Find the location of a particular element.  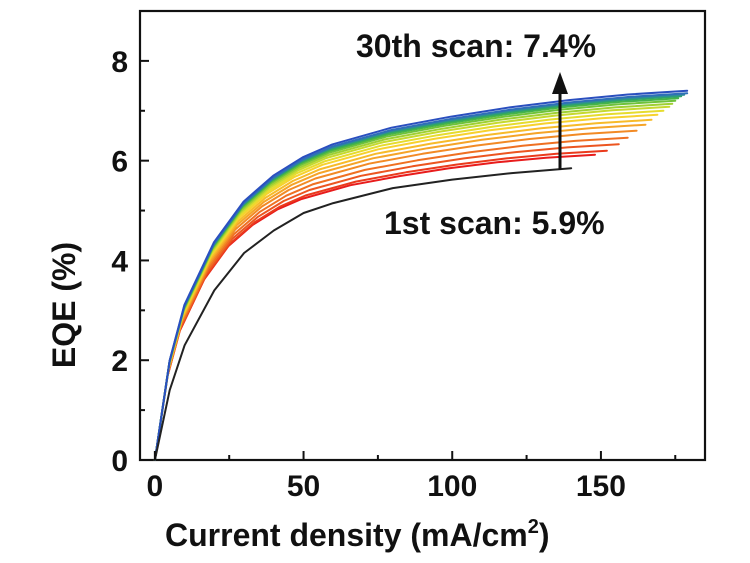

arrow-head-icon is located at coordinates (560, 83).